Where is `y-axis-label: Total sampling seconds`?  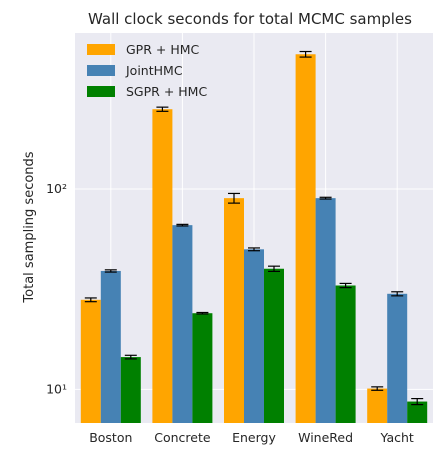
y-axis-label: Total sampling seconds is located at coordinates (29, 227).